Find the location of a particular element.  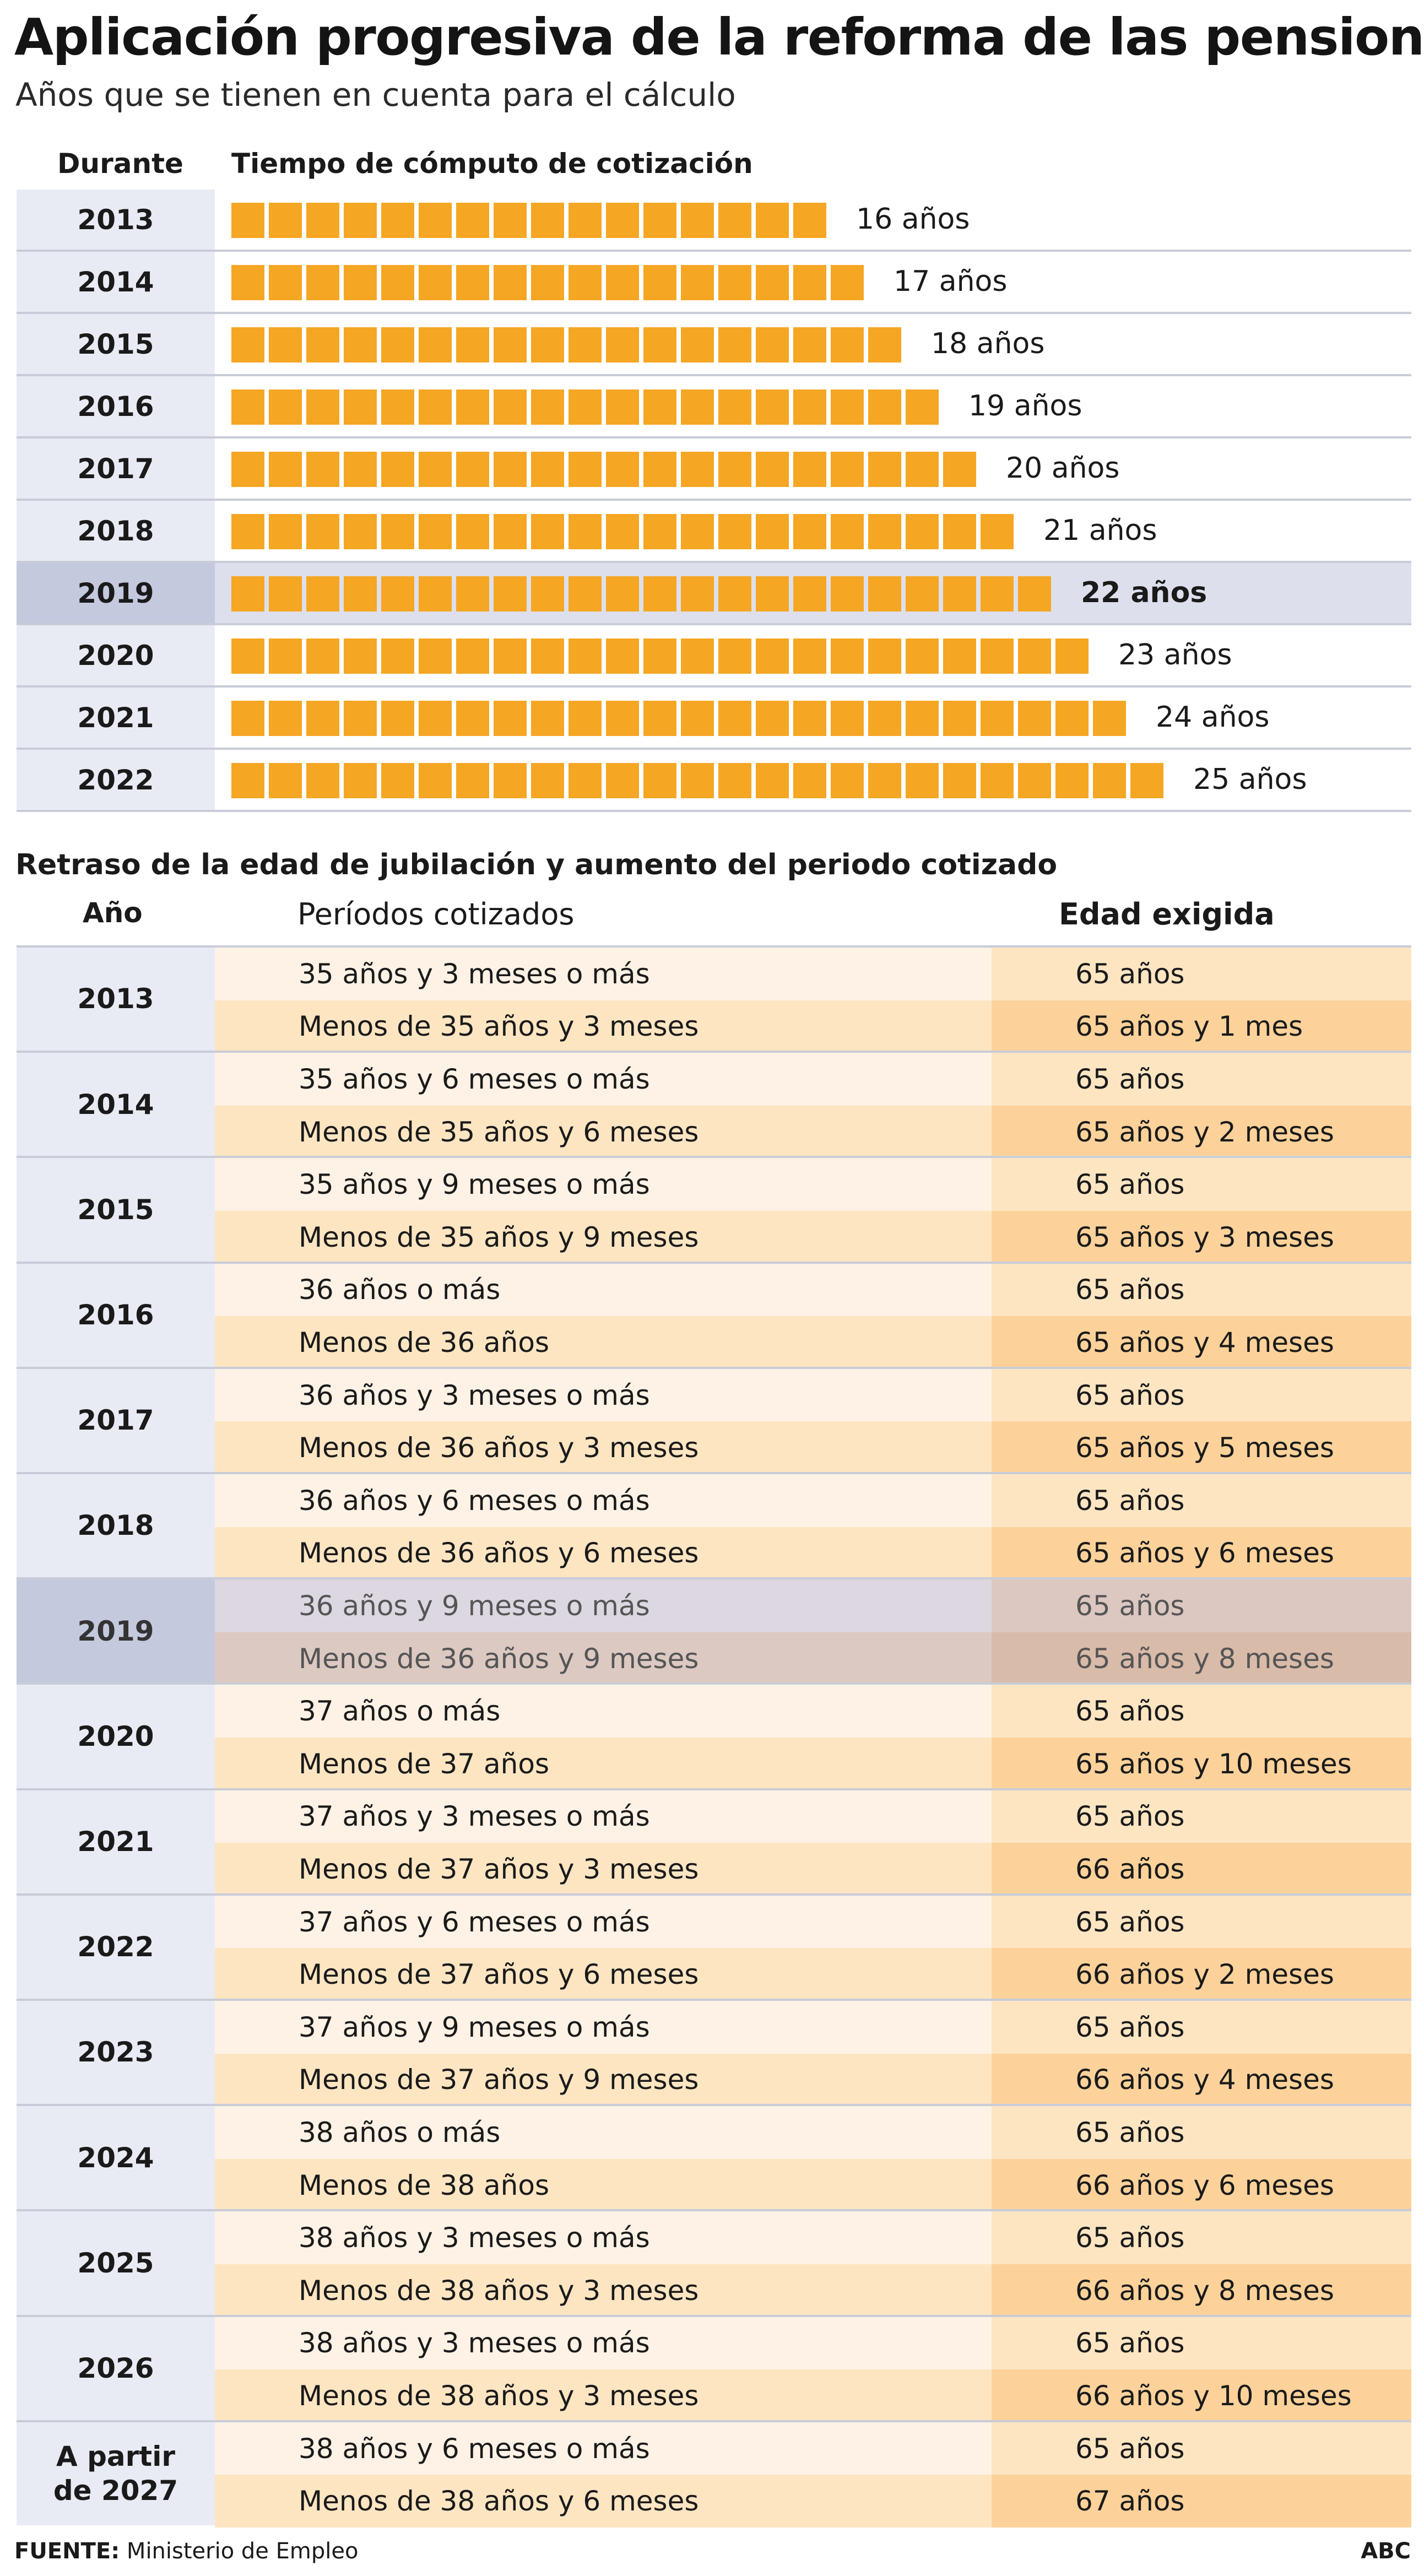

period-cell: 37 años o más is located at coordinates (603, 1712).